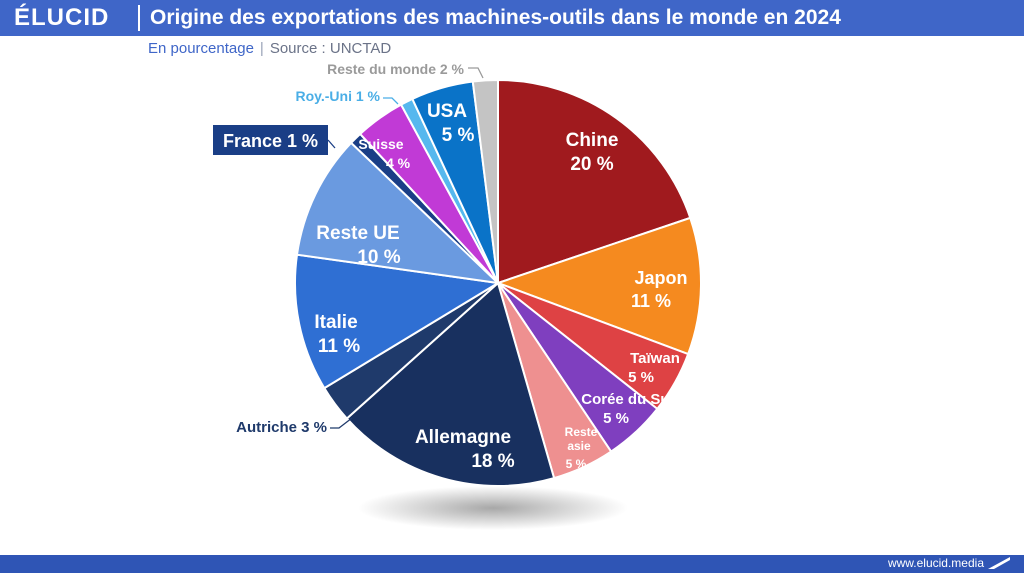  I want to click on callout-line-france, so click(331, 144).